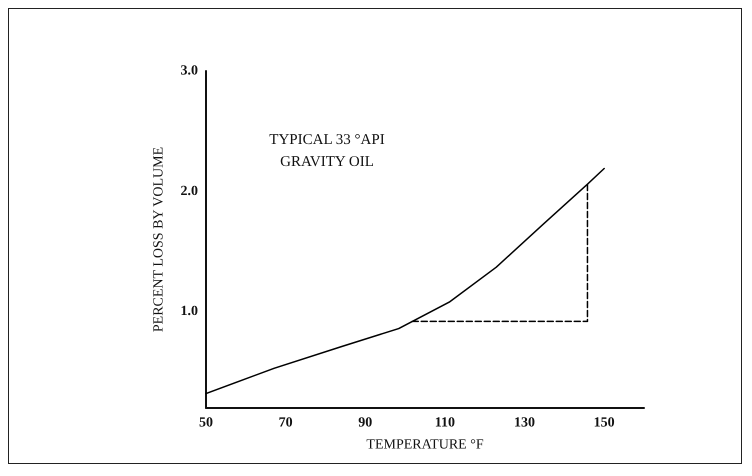  What do you see at coordinates (206, 423) in the screenshot?
I see `x-tick-label: 50` at bounding box center [206, 423].